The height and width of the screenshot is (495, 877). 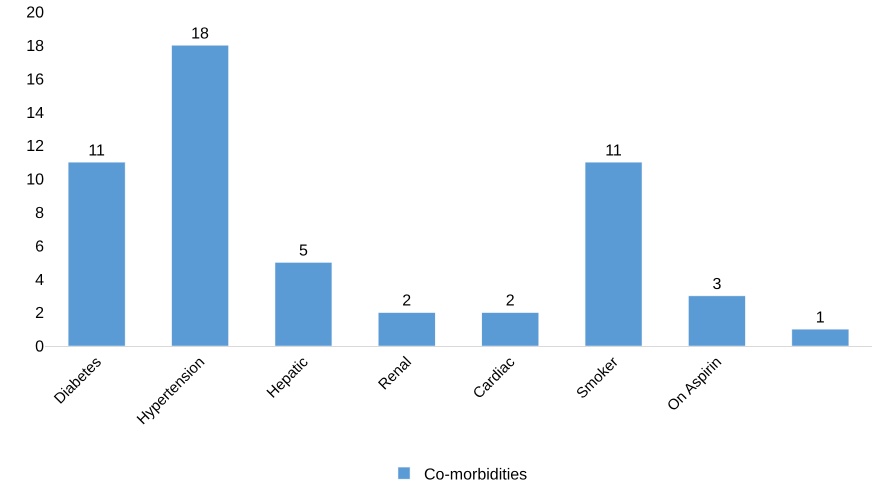 What do you see at coordinates (35, 147) in the screenshot?
I see `y-tick-label: 12` at bounding box center [35, 147].